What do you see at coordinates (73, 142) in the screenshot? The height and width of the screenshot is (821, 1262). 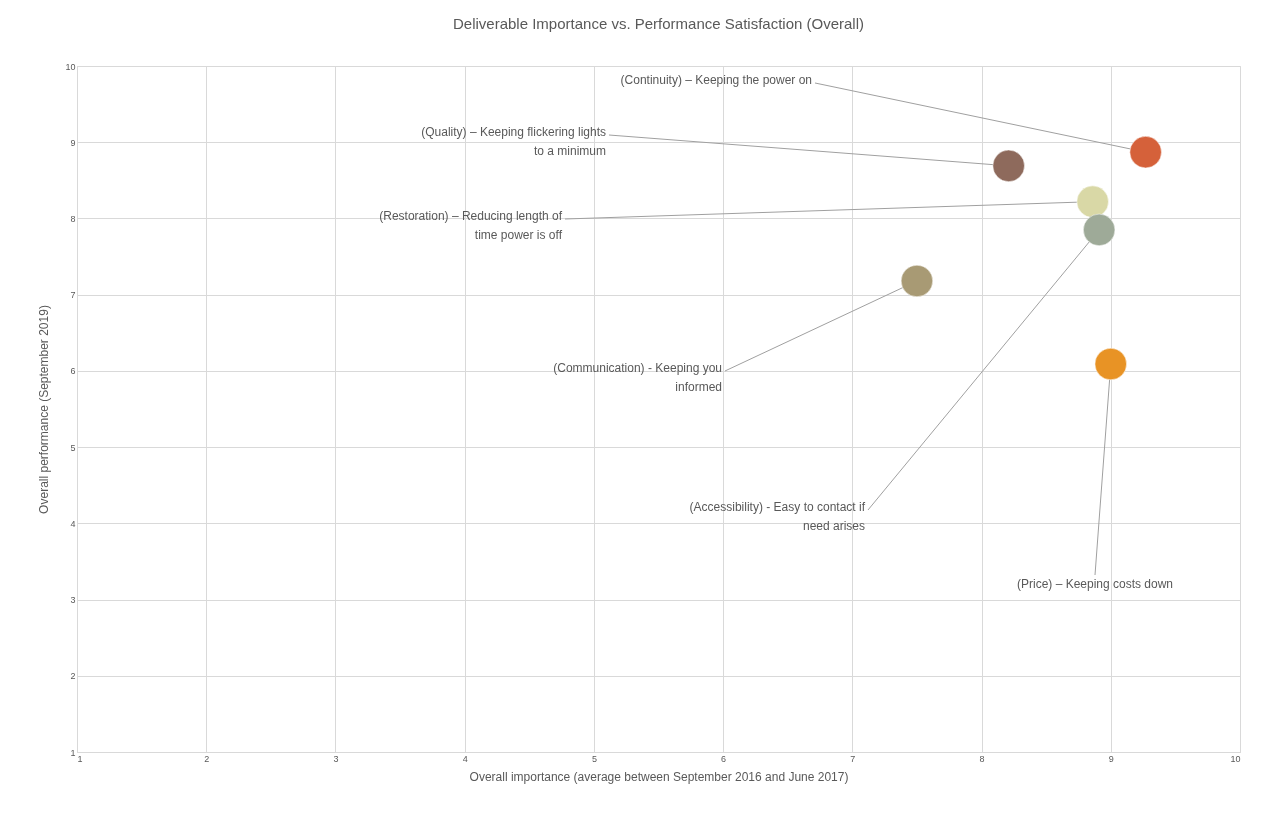 I see `y-tick-label: 9` at bounding box center [73, 142].